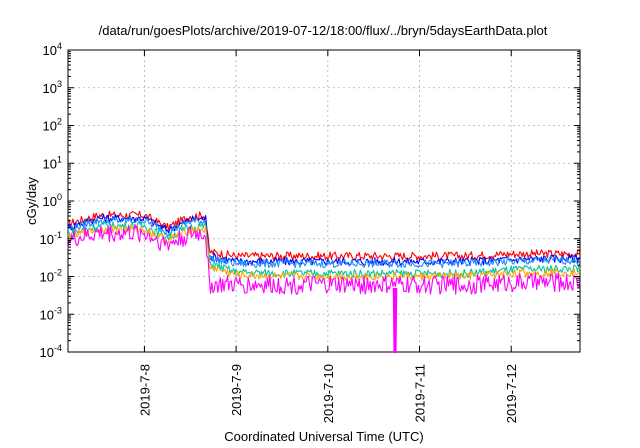 This screenshot has height=448, width=640. What do you see at coordinates (511, 393) in the screenshot?
I see `x-tick-label: 2019-7-12` at bounding box center [511, 393].